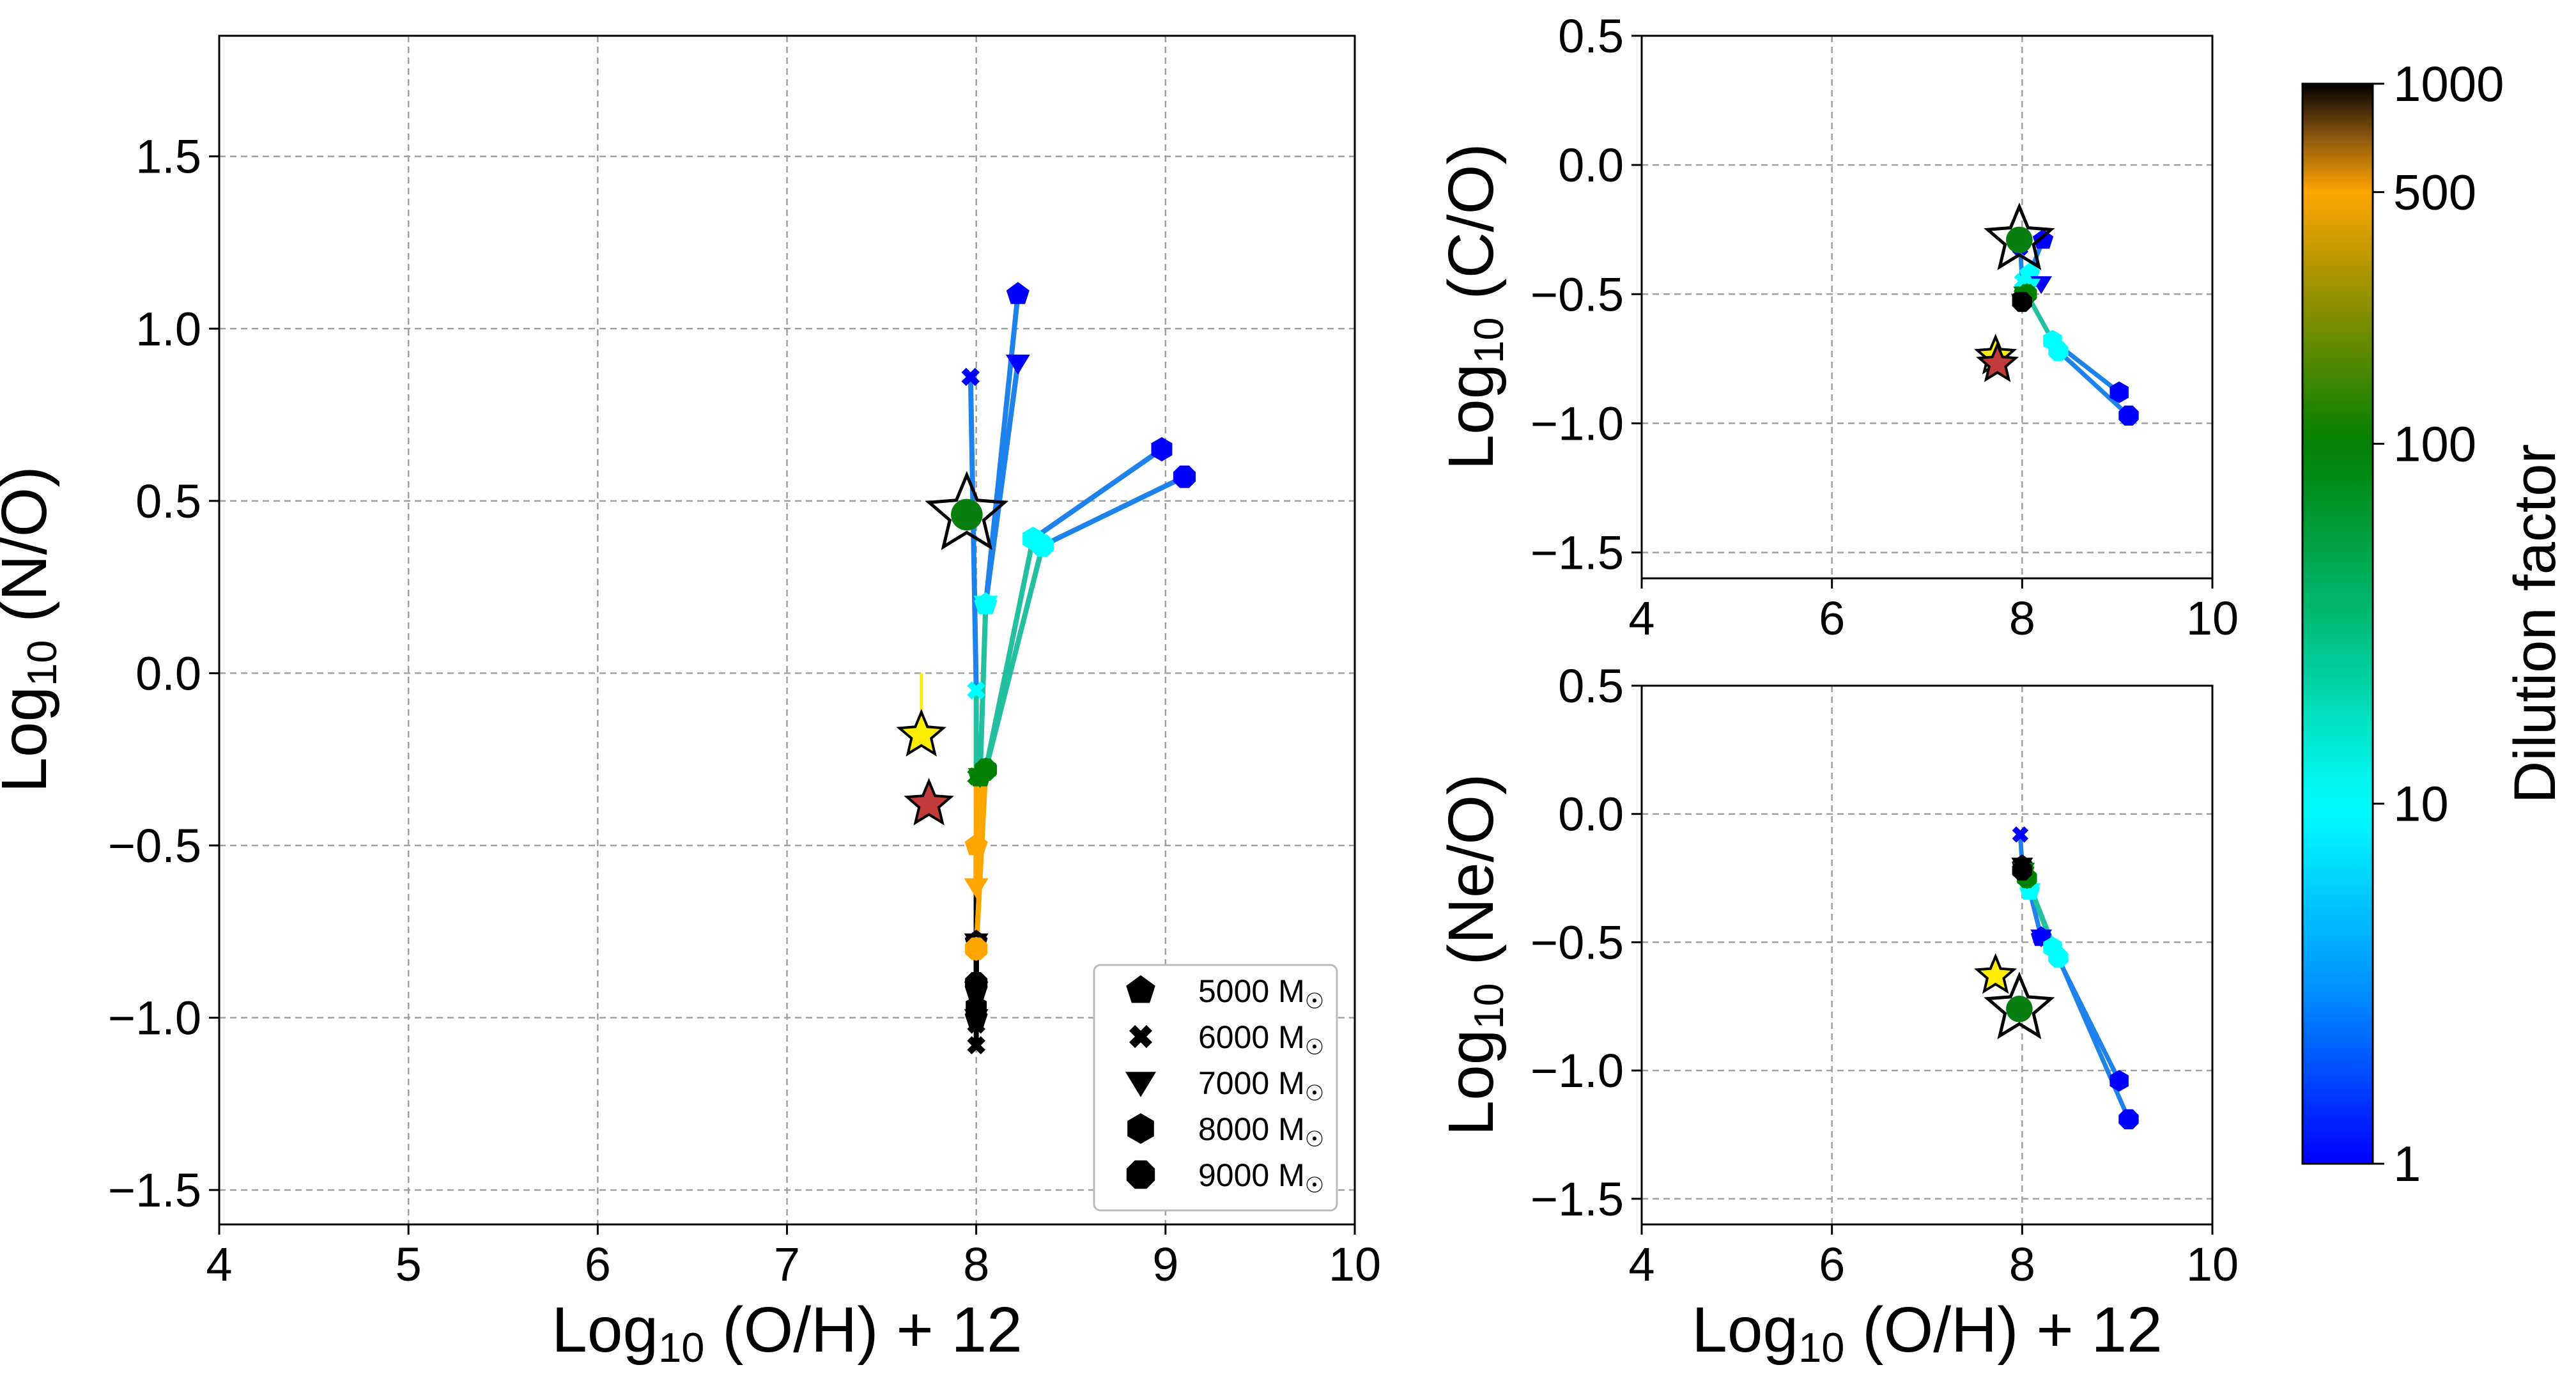 Image resolution: width=2576 pixels, height=1381 pixels. I want to click on legend-frame, so click(1215, 1088).